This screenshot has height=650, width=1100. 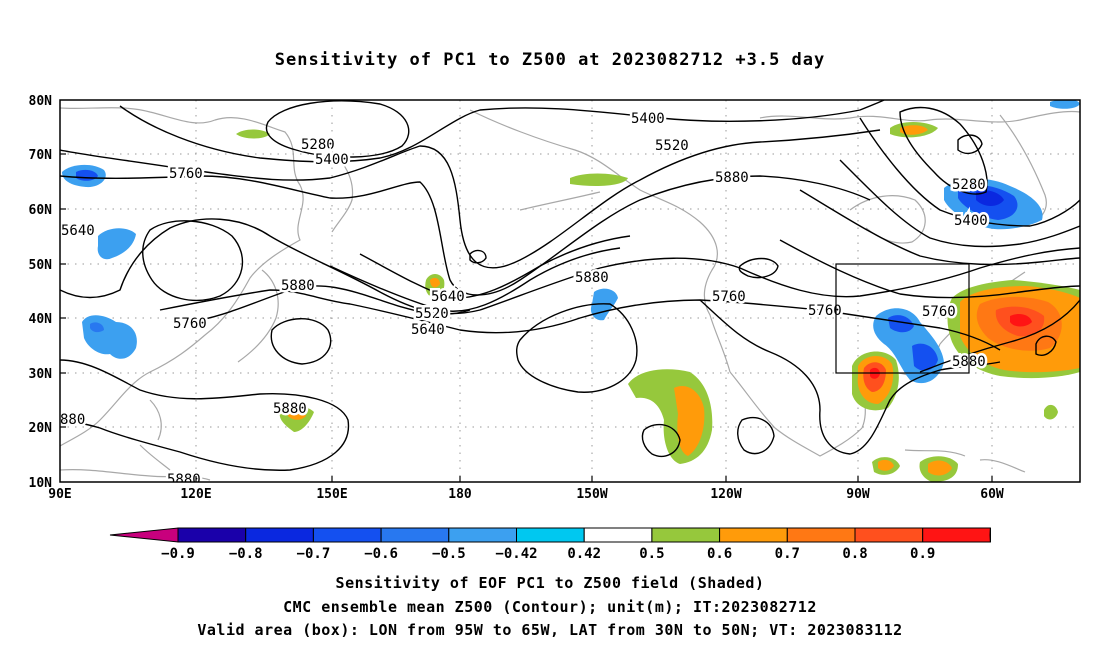 What do you see at coordinates (297, 414) in the screenshot?
I see `positive-patch-west-guam-core` at bounding box center [297, 414].